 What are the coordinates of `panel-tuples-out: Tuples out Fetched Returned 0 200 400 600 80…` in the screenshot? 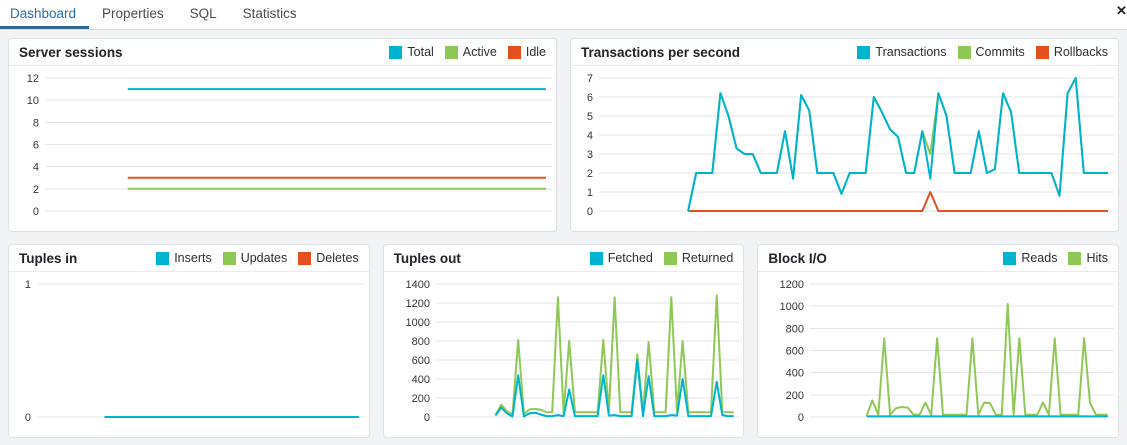 It's located at (563, 341).